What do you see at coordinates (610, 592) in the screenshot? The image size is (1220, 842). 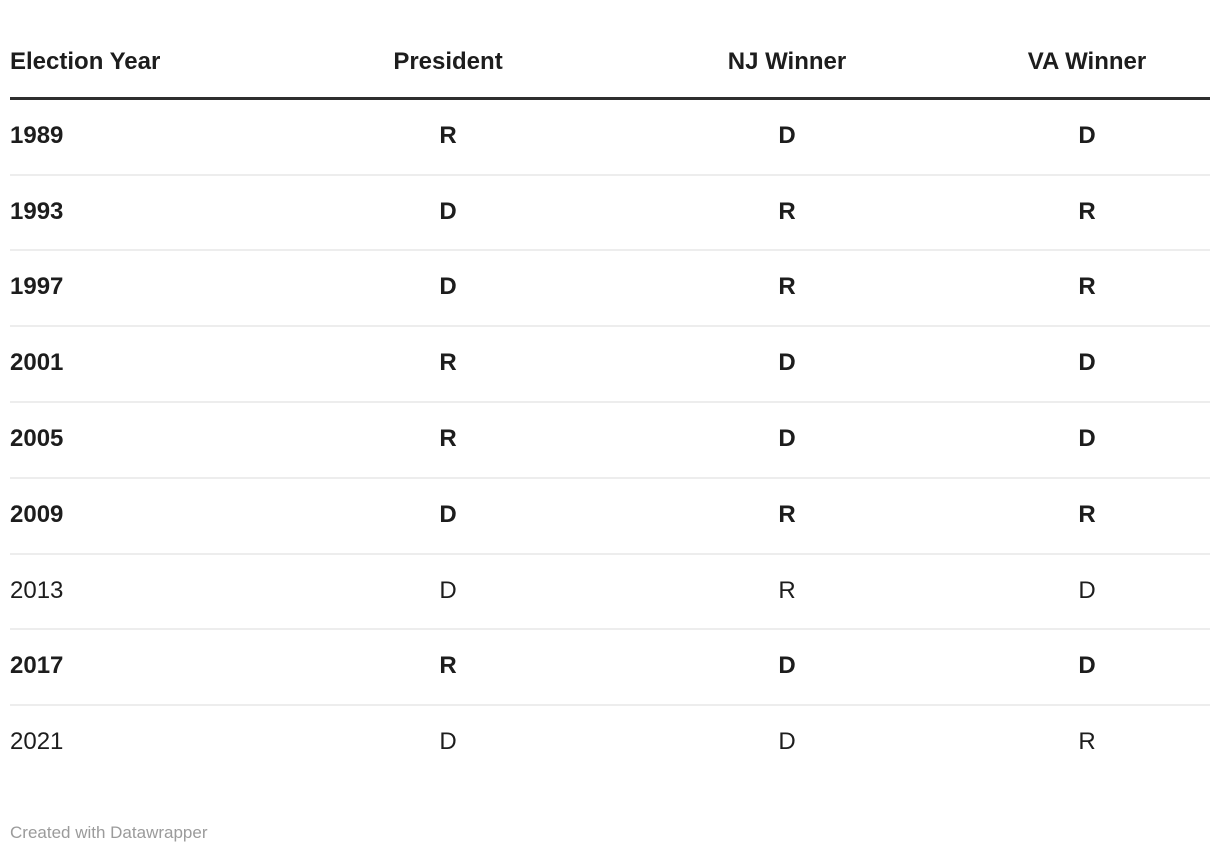 I see `table-row-2013: 2013 D R D` at bounding box center [610, 592].